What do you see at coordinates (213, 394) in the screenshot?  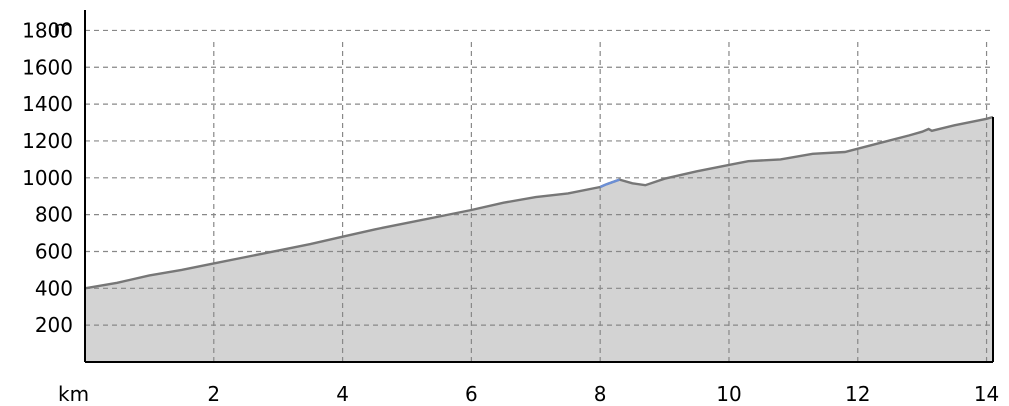 I see `x-tick-label: 2` at bounding box center [213, 394].